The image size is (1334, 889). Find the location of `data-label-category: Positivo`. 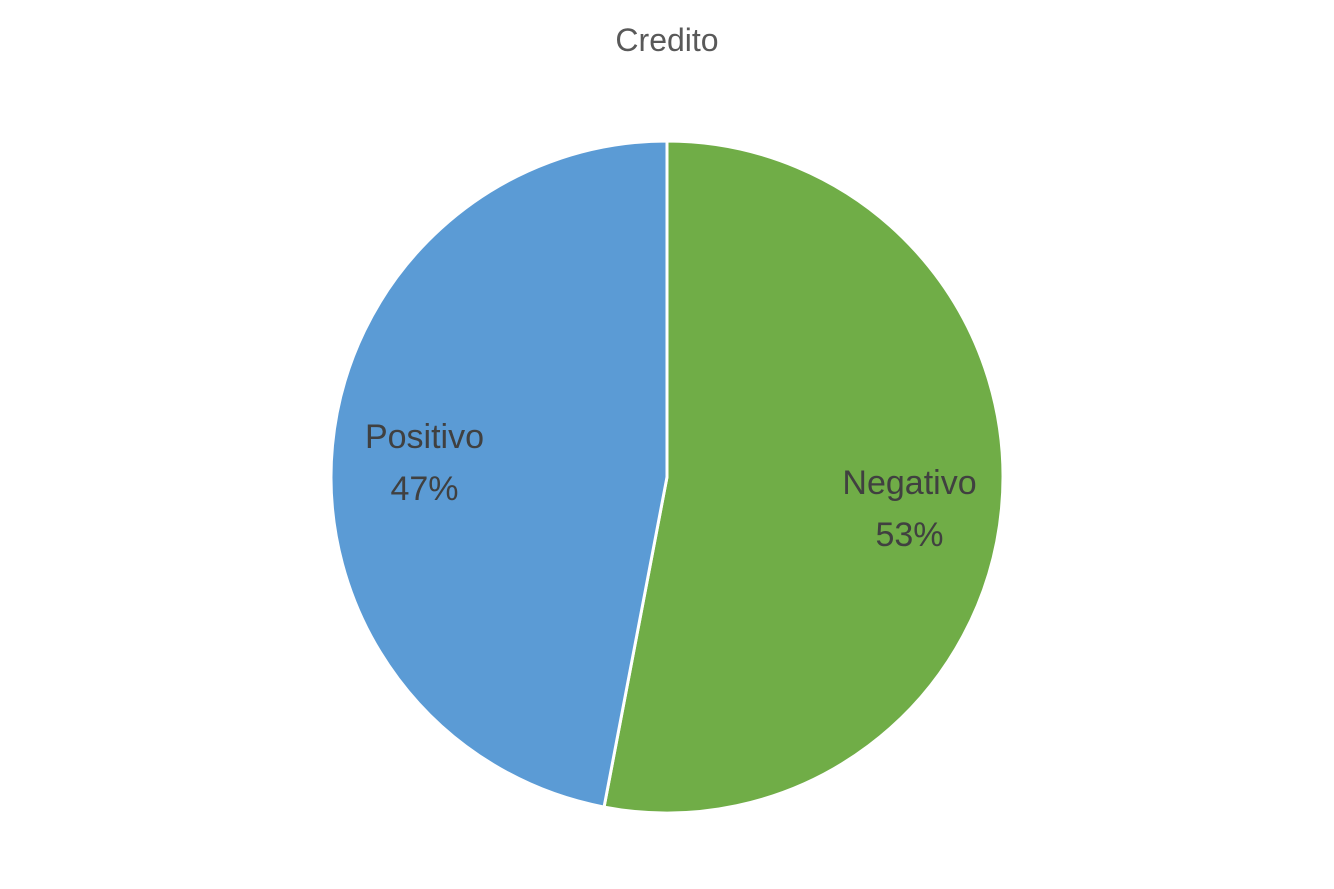

data-label-category: Positivo is located at coordinates (424, 437).